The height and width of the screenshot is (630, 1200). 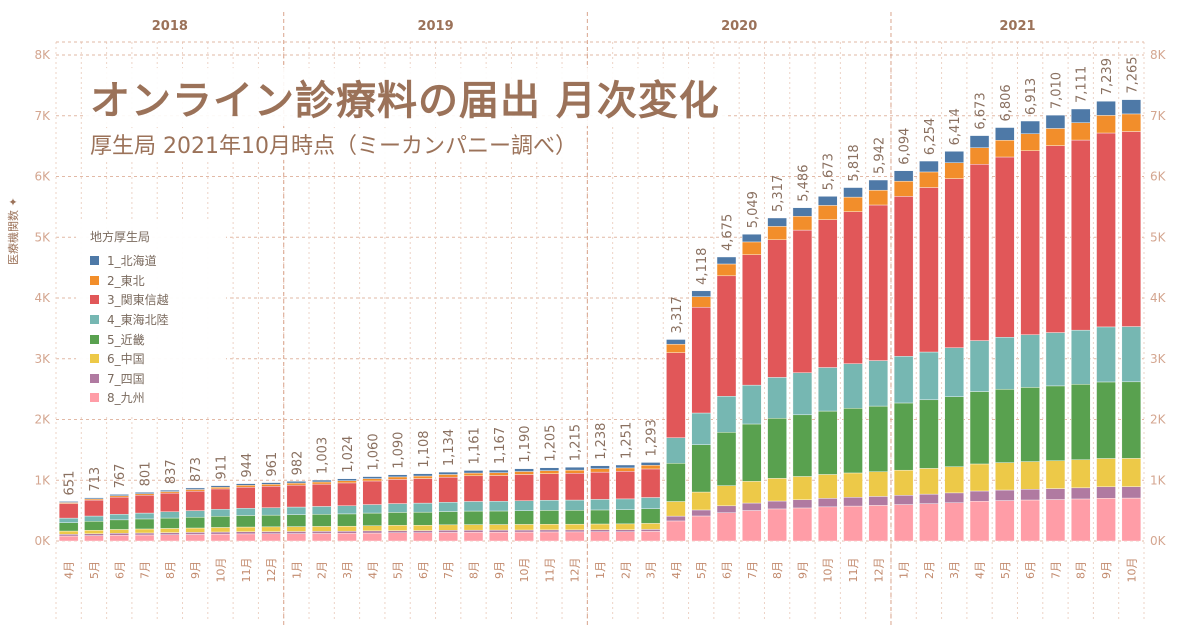 What do you see at coordinates (70, 483) in the screenshot?
I see `total-label: 651` at bounding box center [70, 483].